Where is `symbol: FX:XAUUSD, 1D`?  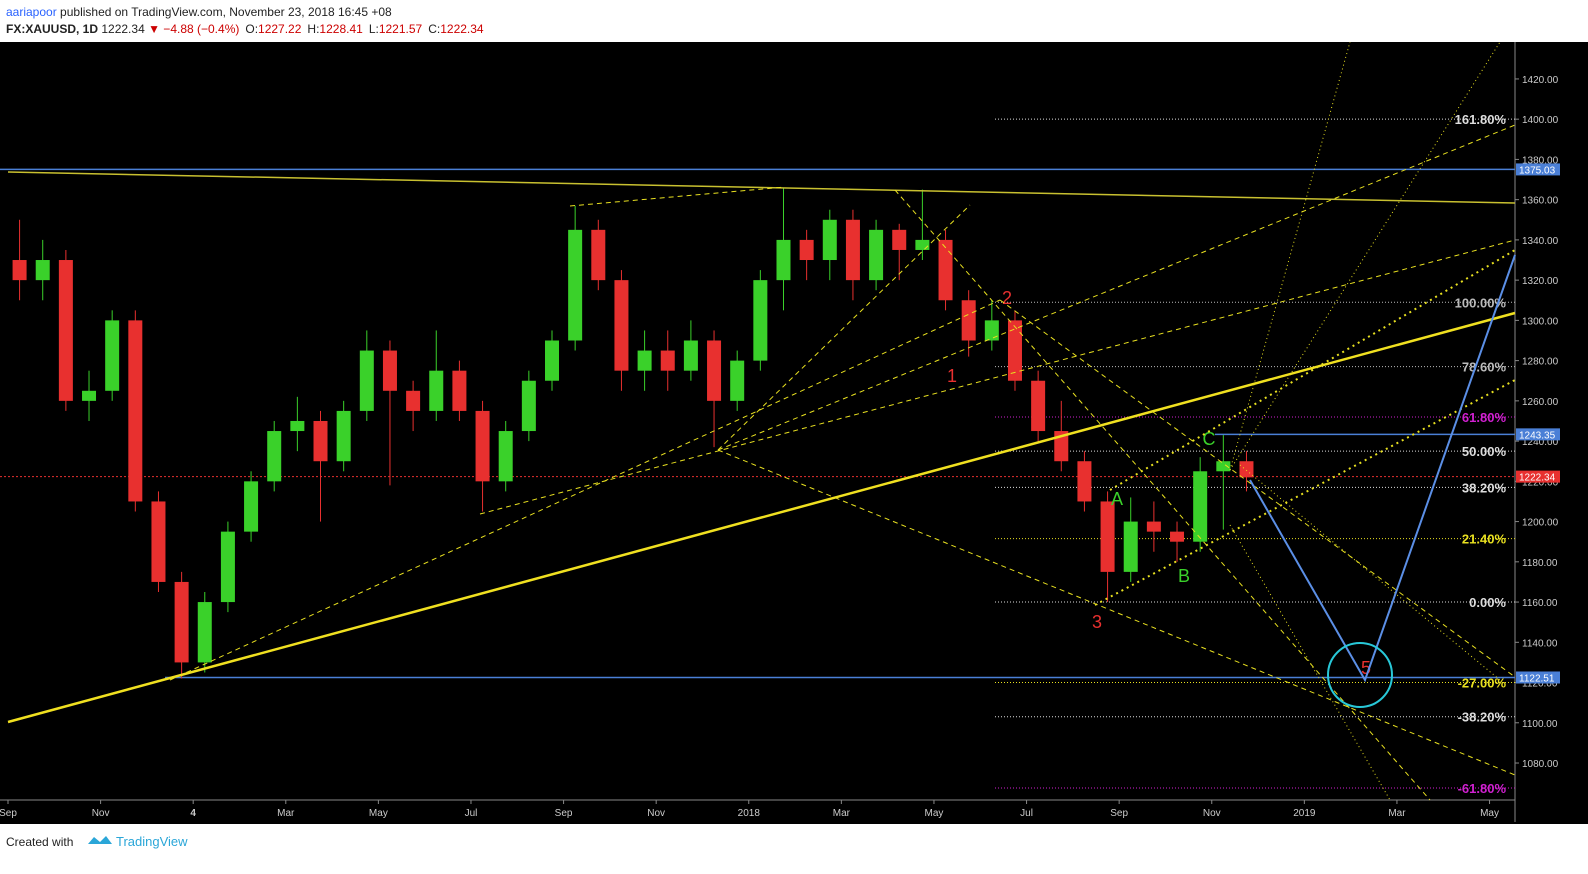 symbol: FX:XAUUSD, 1D is located at coordinates (52, 29).